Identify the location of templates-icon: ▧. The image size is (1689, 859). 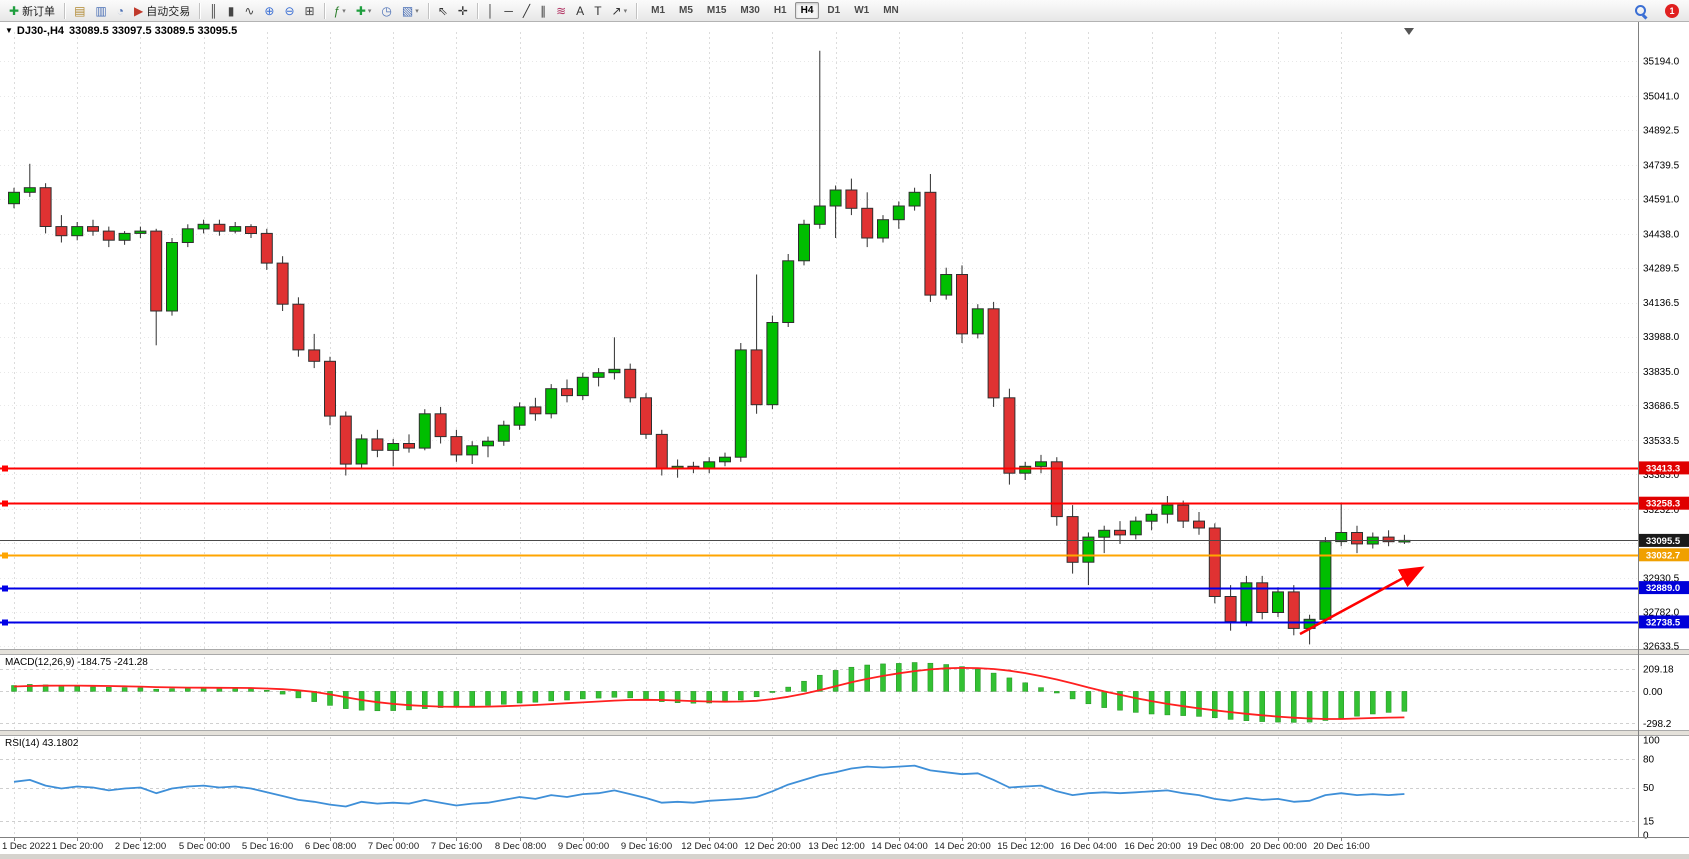
(407, 10).